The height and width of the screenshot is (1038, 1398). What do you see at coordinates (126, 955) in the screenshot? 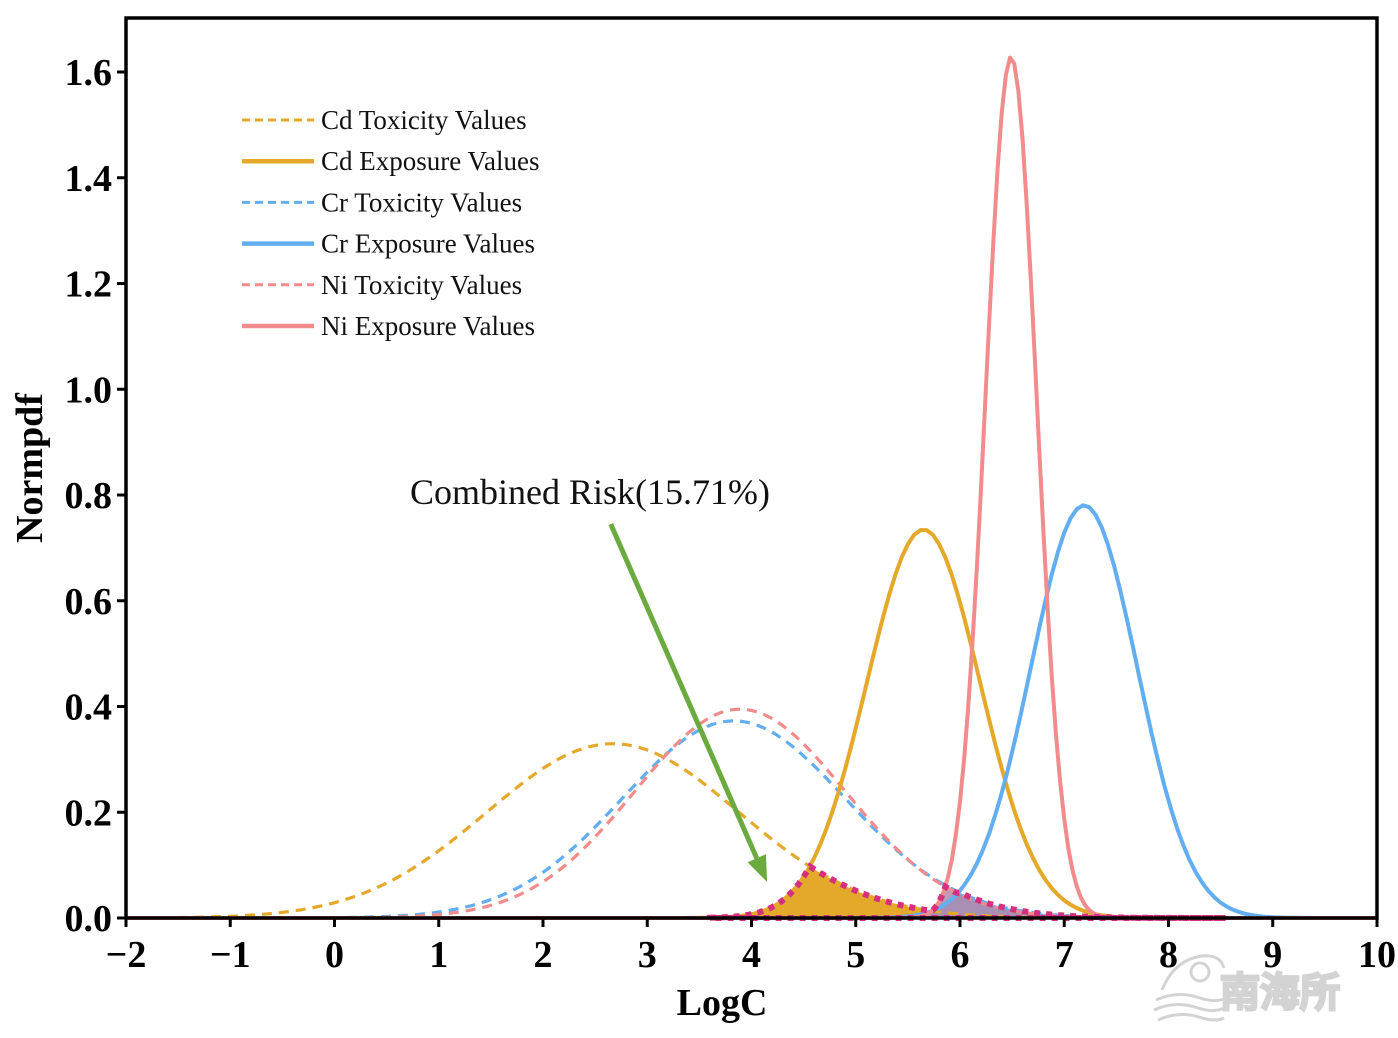
I see `x-tick-label: −2` at bounding box center [126, 955].